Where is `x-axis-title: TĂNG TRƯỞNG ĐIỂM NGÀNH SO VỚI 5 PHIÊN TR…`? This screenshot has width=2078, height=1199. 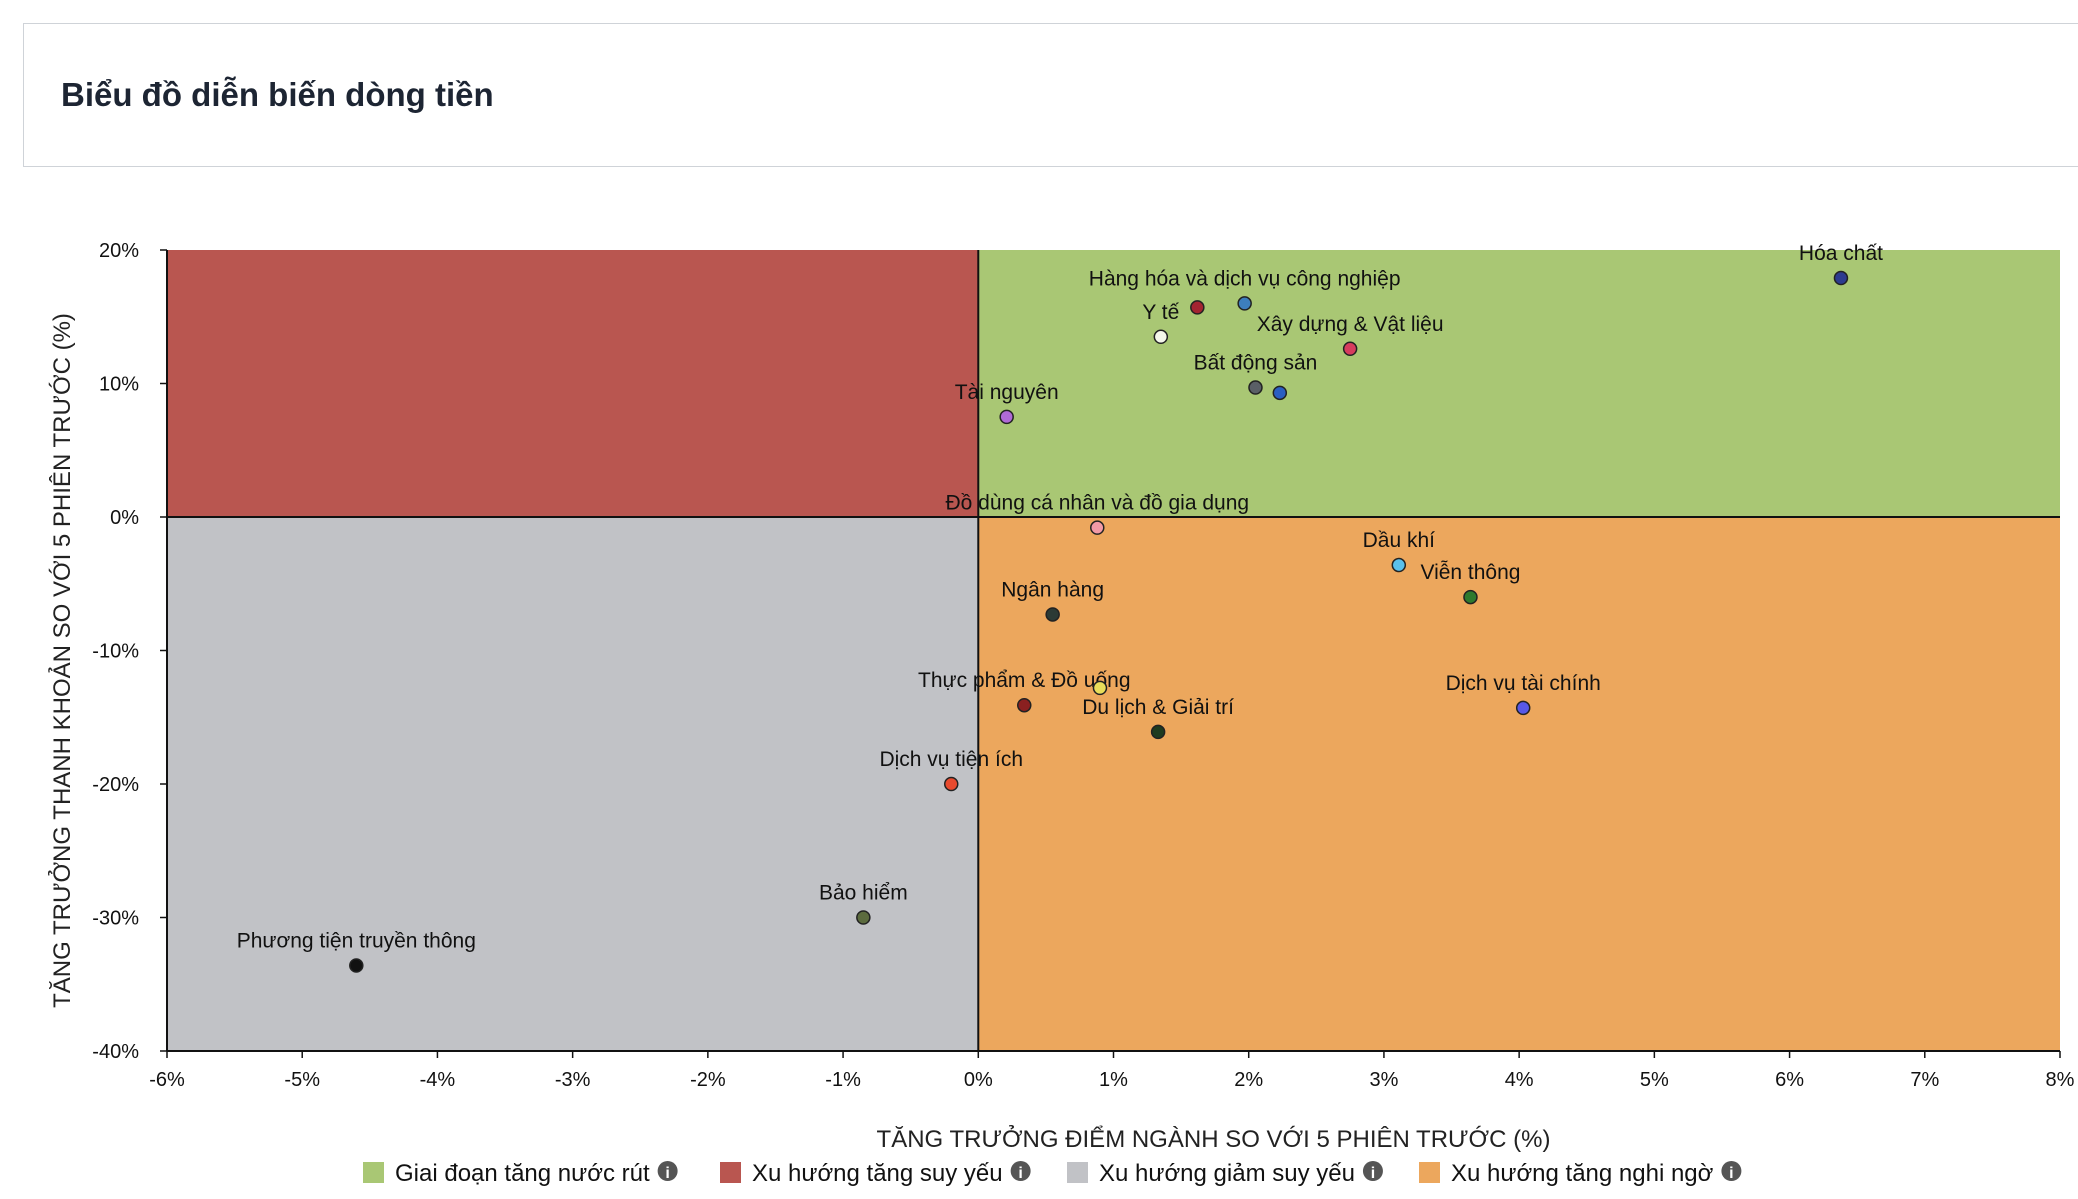
x-axis-title: TĂNG TRƯỞNG ĐIỂM NGÀNH SO VỚI 5 PHIÊN TR… is located at coordinates (1214, 1138).